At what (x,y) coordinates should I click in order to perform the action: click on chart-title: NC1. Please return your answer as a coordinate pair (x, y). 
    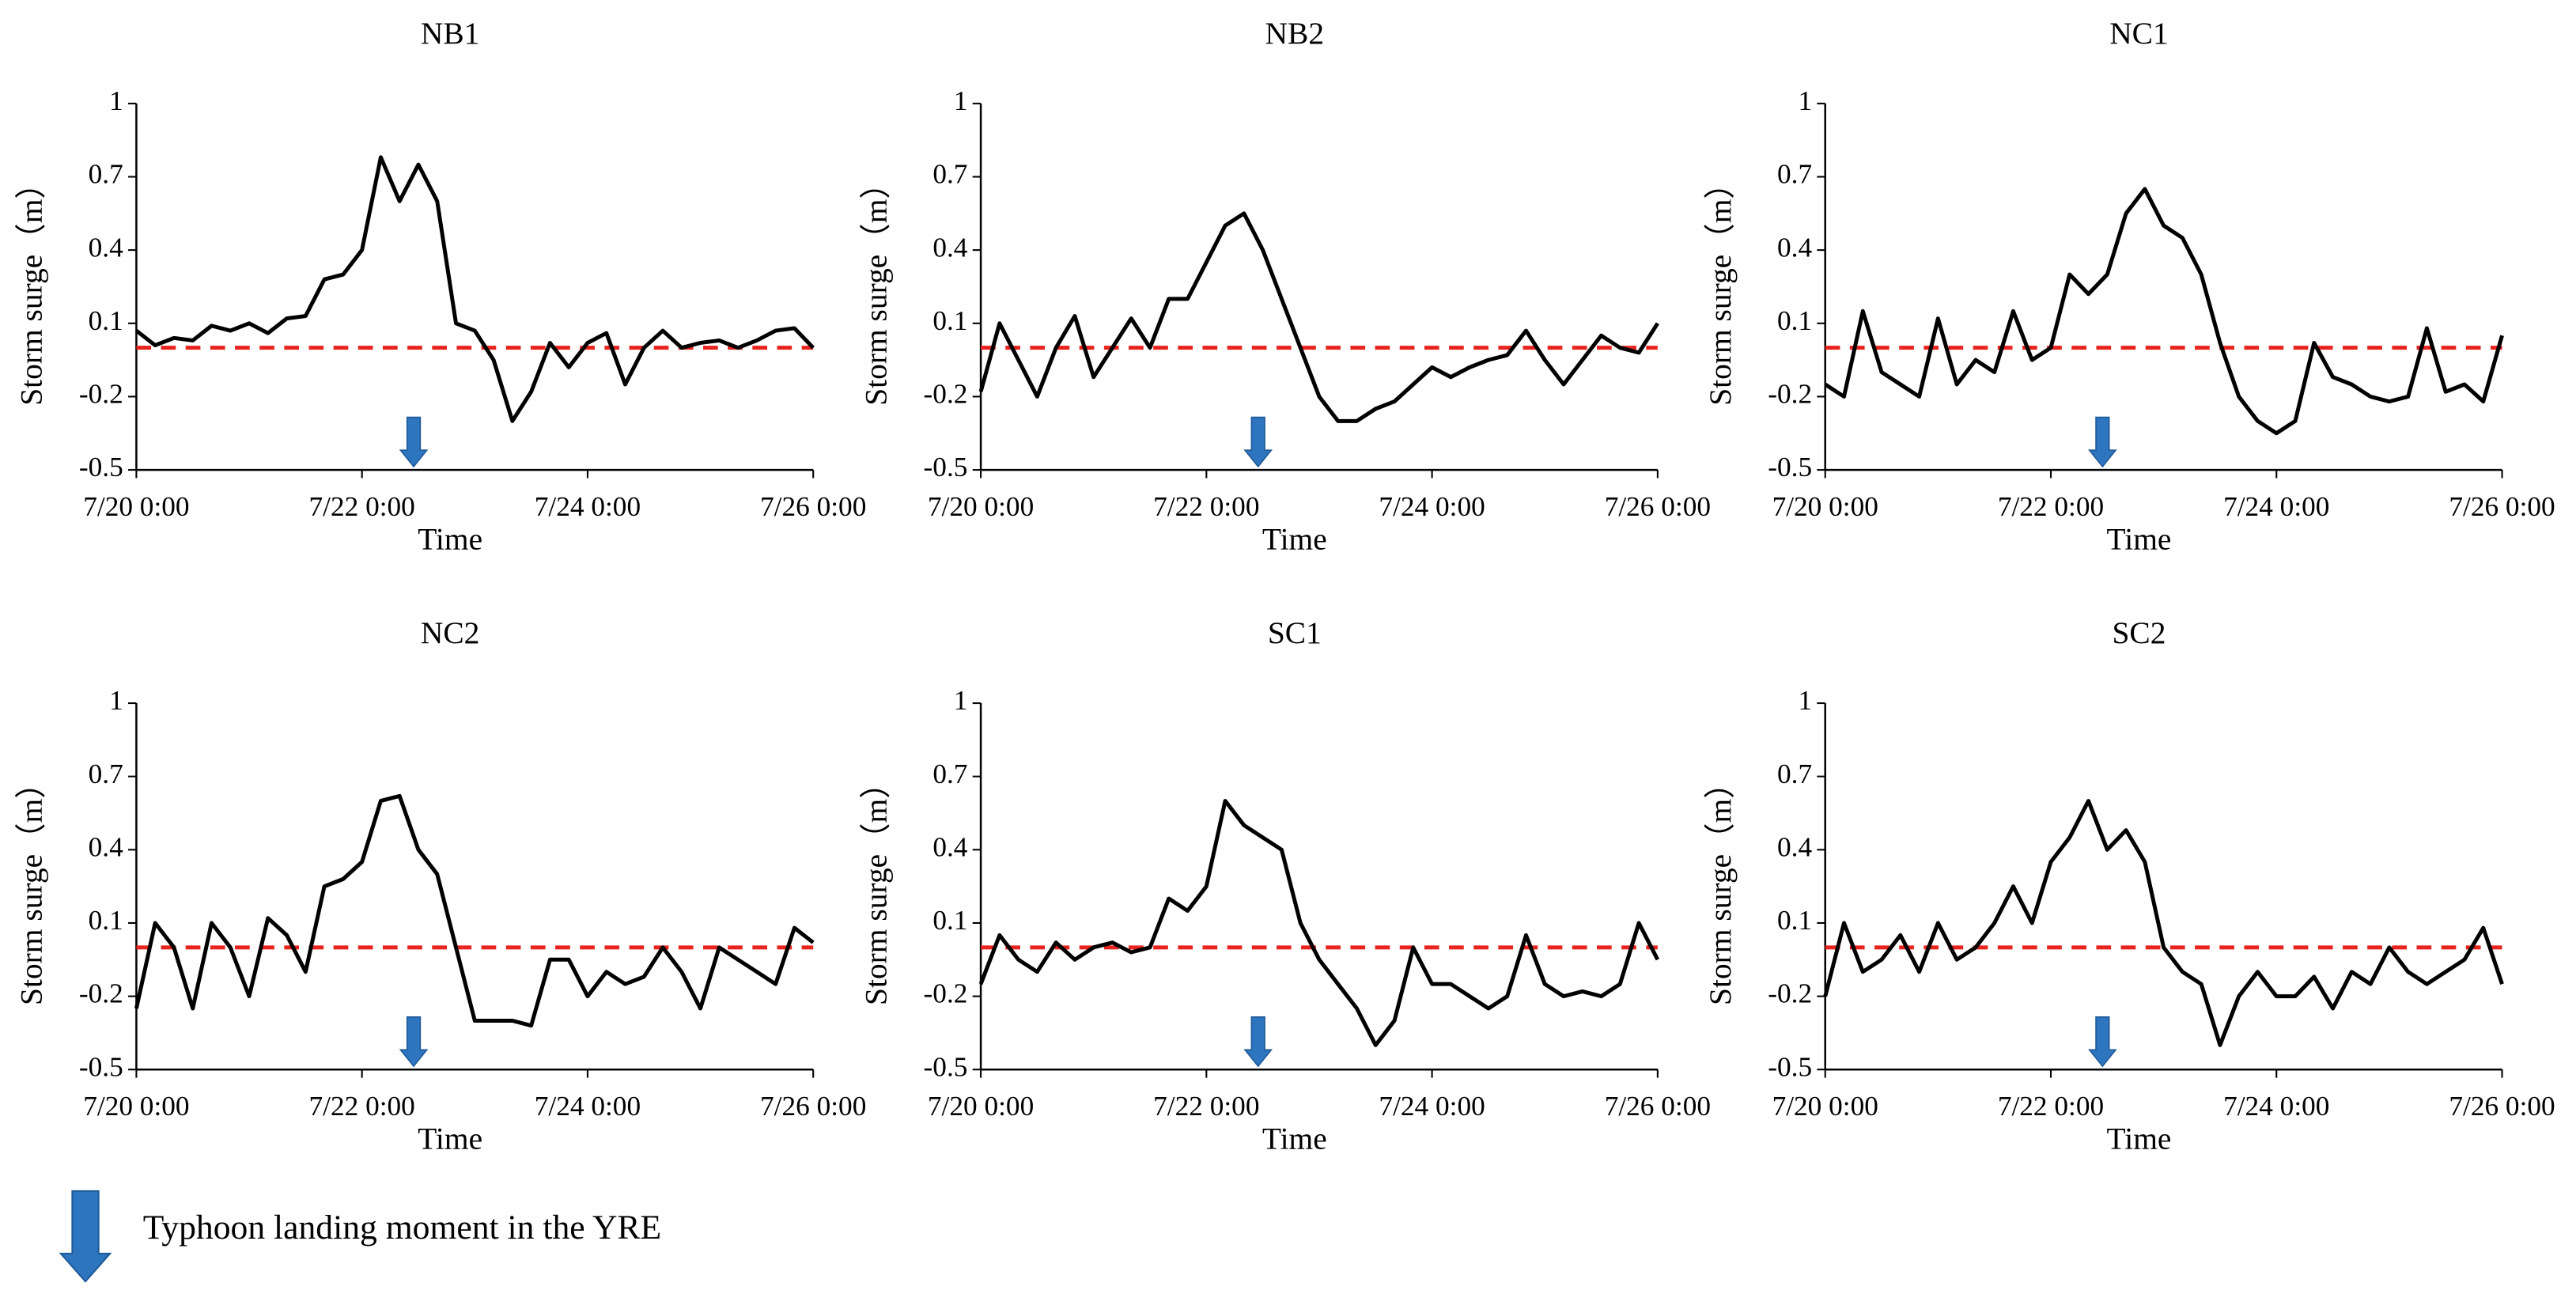
    Looking at the image, I should click on (2139, 33).